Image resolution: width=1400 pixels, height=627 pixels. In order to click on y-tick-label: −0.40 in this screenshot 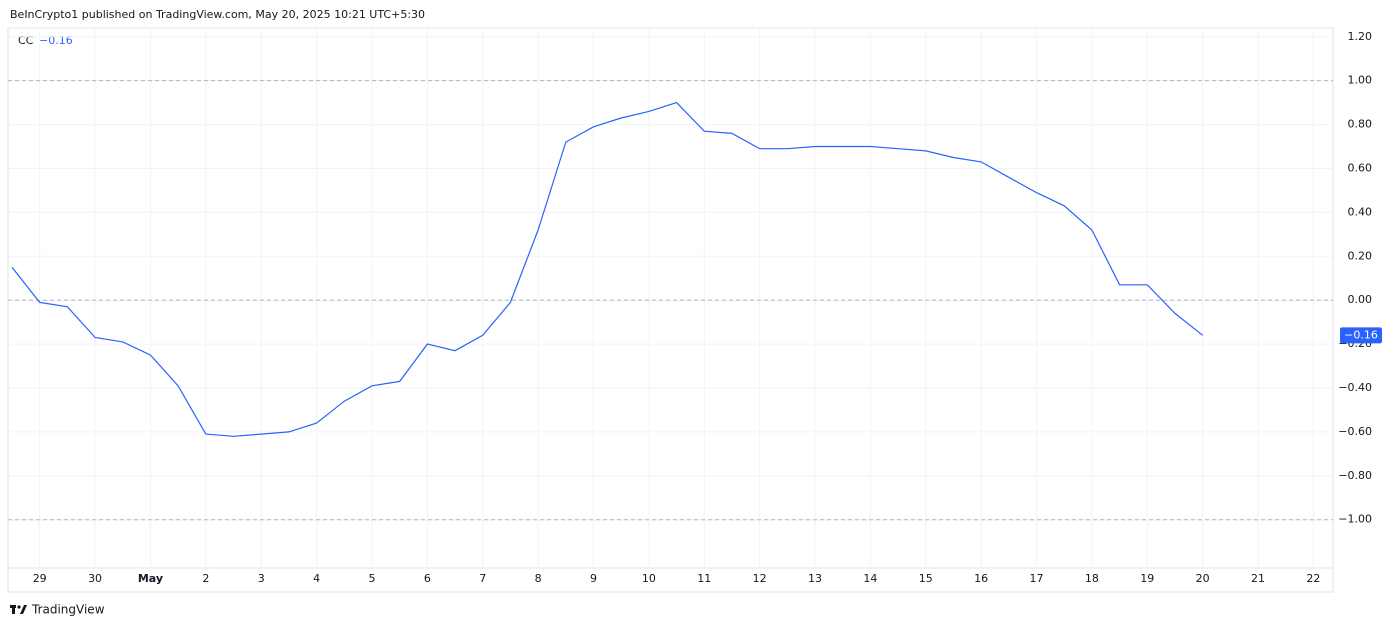, I will do `click(1355, 387)`.